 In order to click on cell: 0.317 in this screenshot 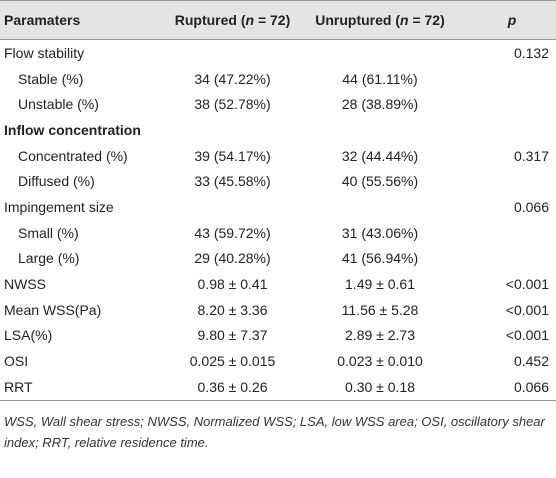, I will do `click(531, 155)`.